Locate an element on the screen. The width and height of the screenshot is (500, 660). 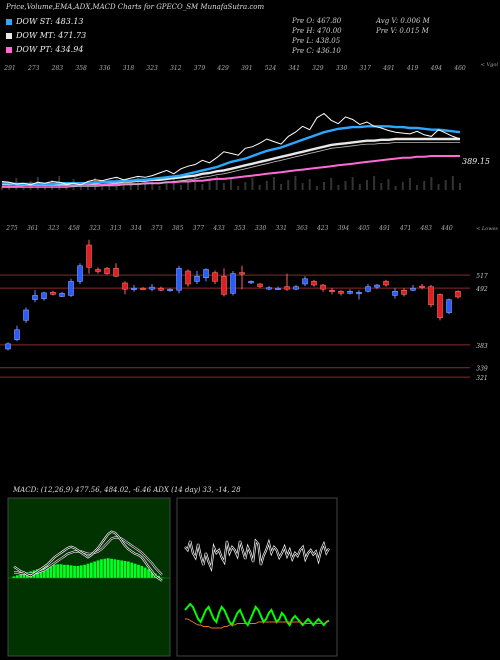
top-tick-label: 460 is located at coordinates (459, 68).